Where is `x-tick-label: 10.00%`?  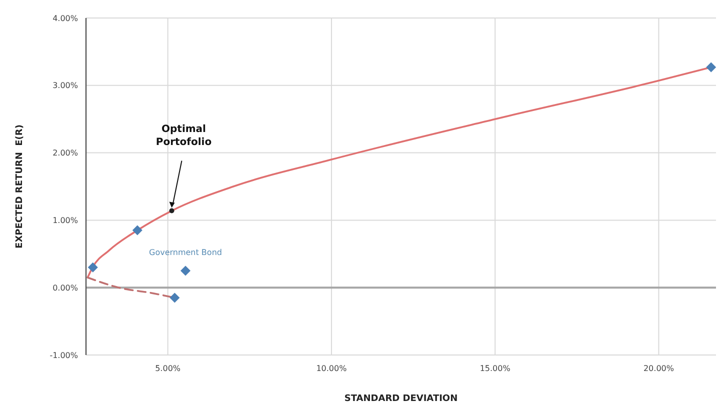 x-tick-label: 10.00% is located at coordinates (332, 368).